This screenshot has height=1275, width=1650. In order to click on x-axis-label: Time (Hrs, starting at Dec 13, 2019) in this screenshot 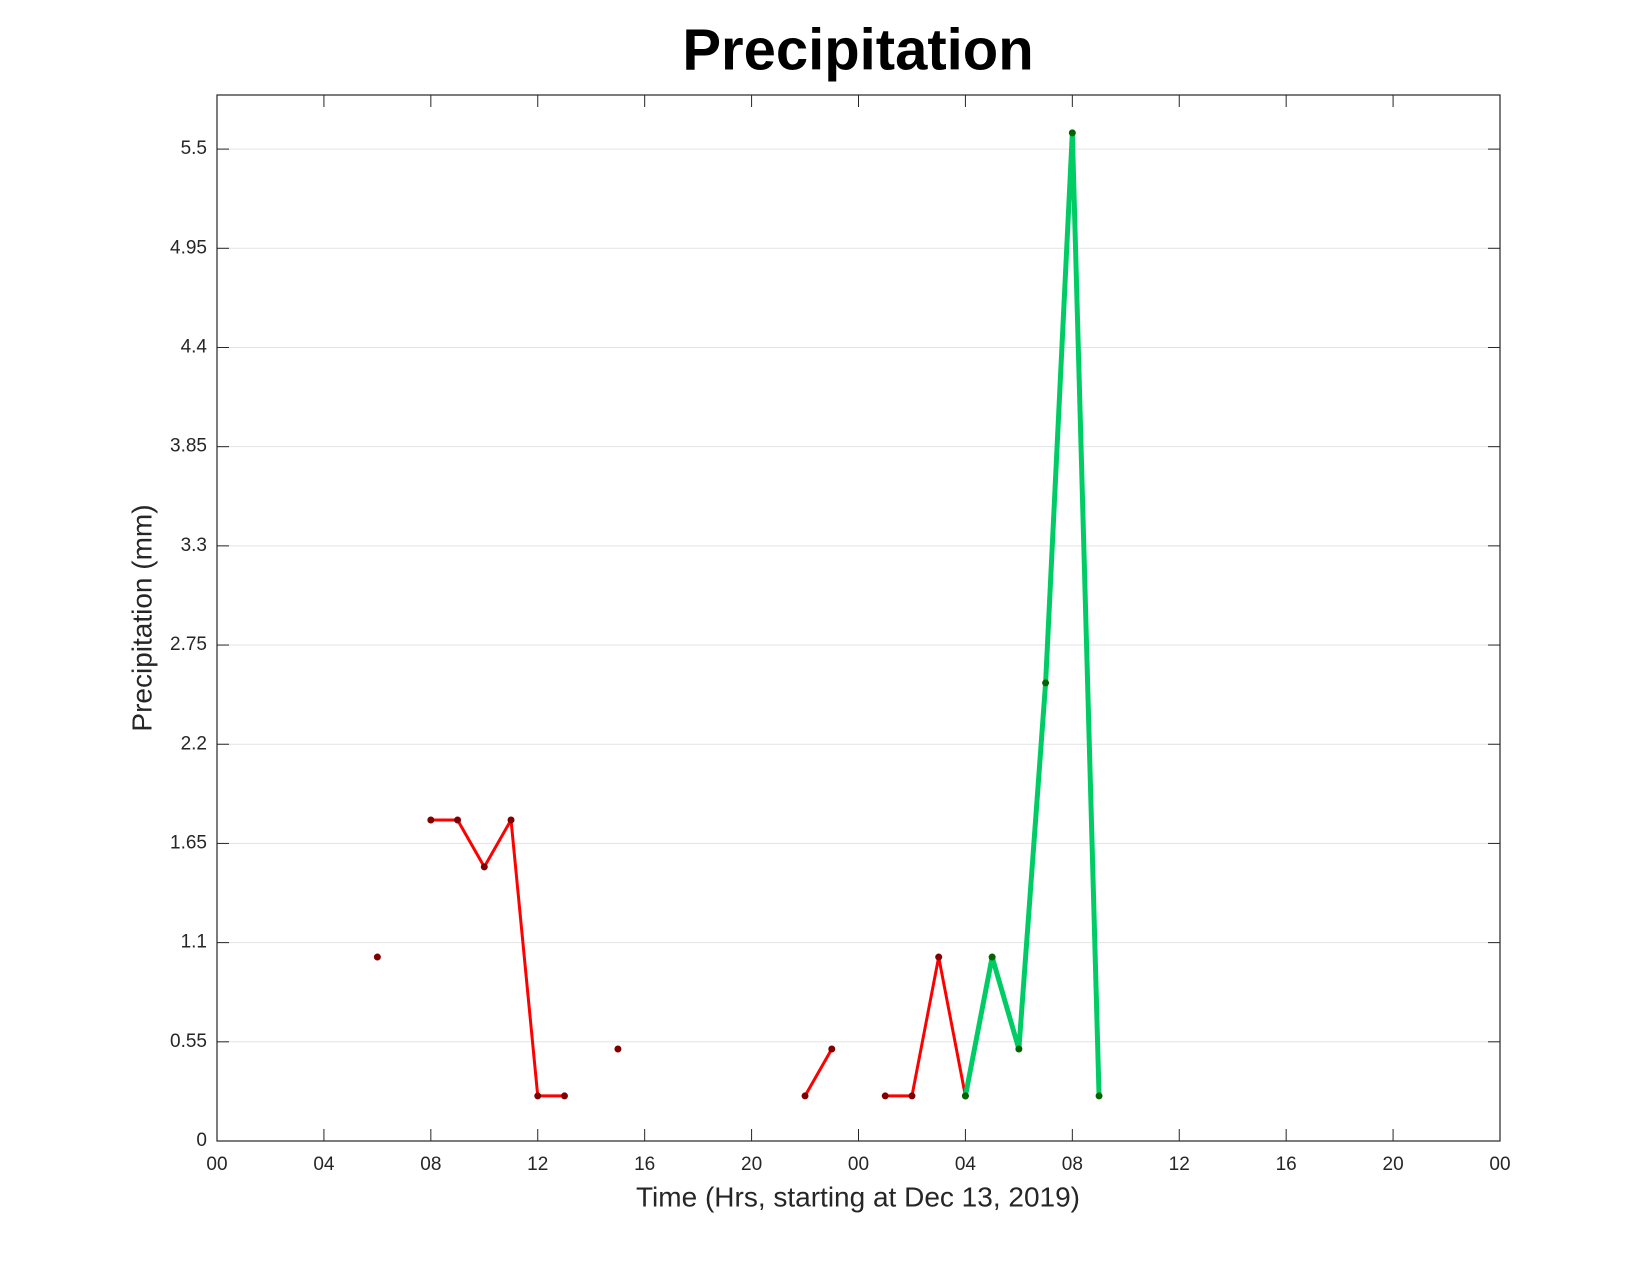, I will do `click(858, 1196)`.